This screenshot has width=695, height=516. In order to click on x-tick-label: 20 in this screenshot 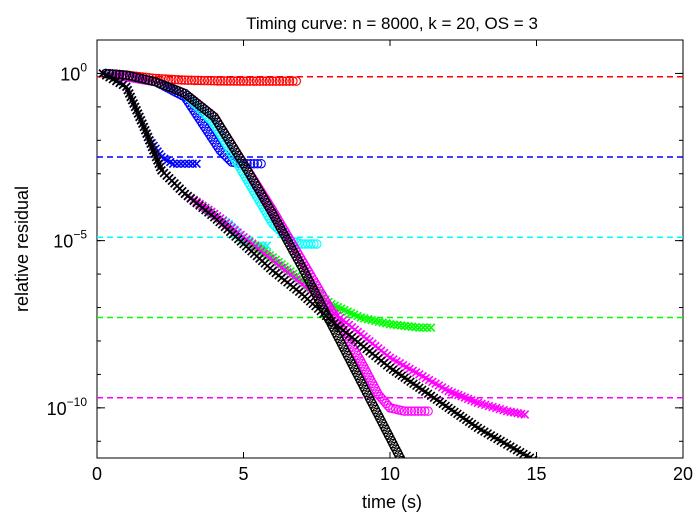, I will do `click(683, 474)`.